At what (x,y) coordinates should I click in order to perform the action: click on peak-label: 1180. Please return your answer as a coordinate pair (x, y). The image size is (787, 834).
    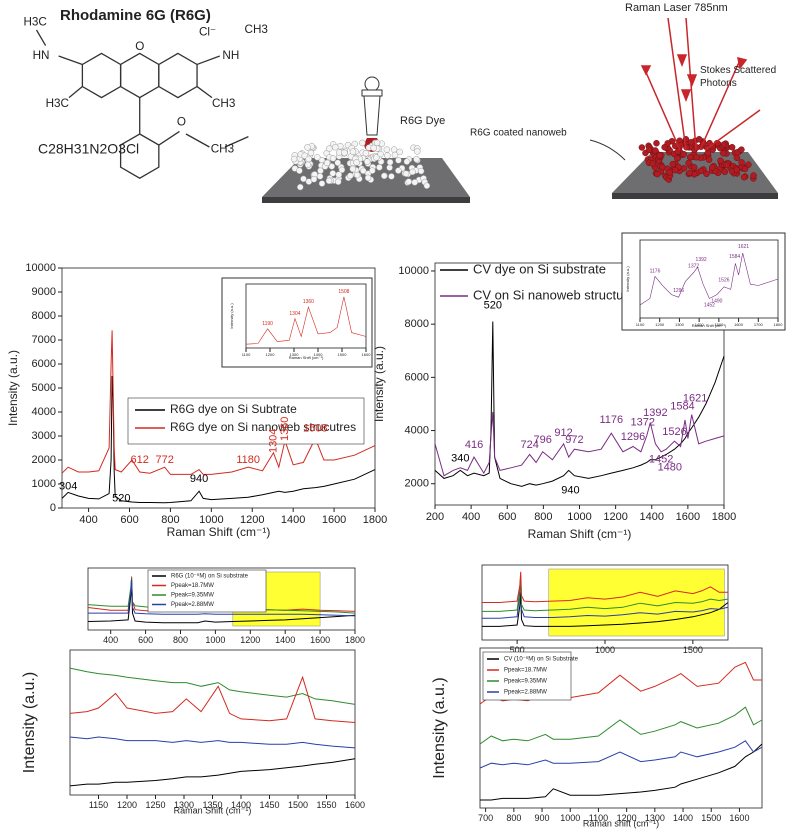
    Looking at the image, I should click on (248, 460).